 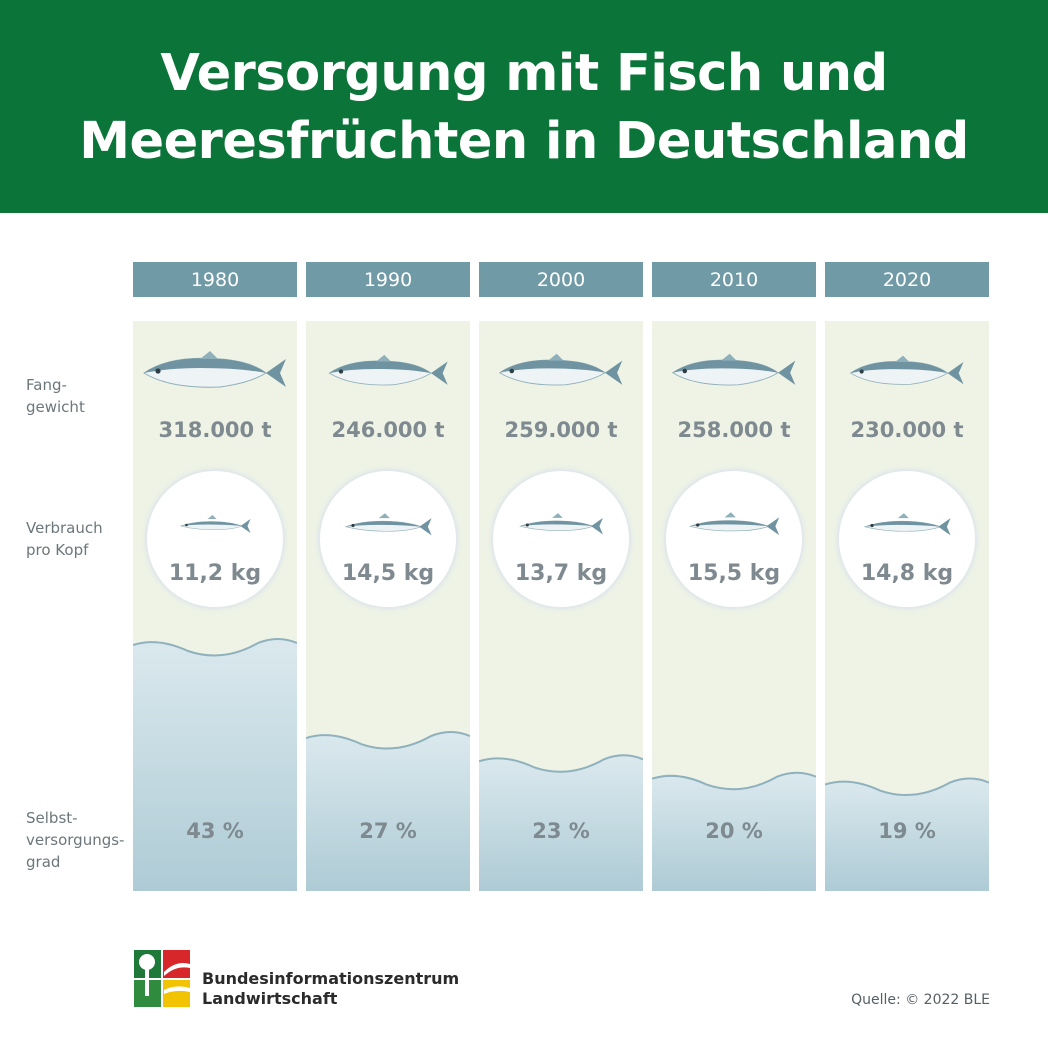 What do you see at coordinates (388, 831) in the screenshot?
I see `self-sufficiency-value: 27 %` at bounding box center [388, 831].